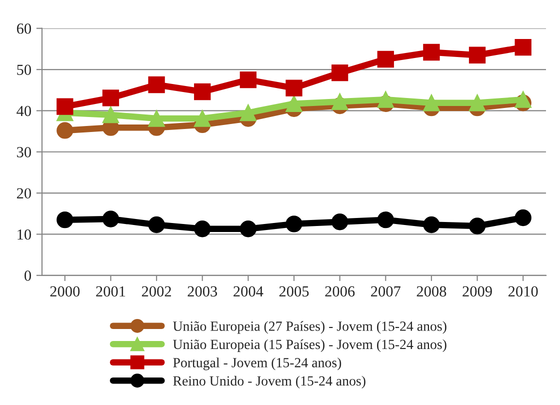 This screenshot has height=405, width=560. Describe the element at coordinates (340, 291) in the screenshot. I see `x-tick-label: 2006` at that location.